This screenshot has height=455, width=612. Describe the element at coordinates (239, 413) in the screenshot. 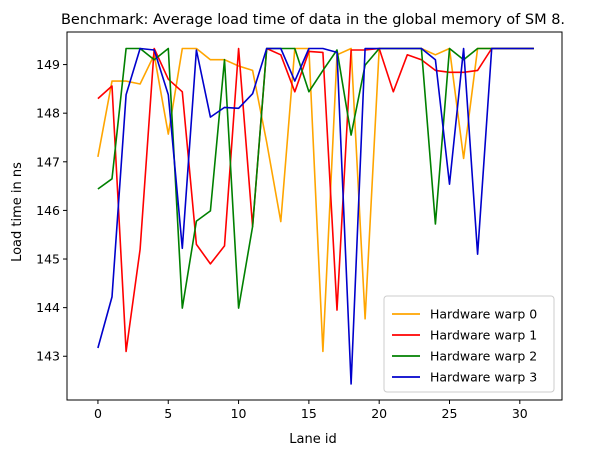

I see `x-tick-label: 10` at that location.